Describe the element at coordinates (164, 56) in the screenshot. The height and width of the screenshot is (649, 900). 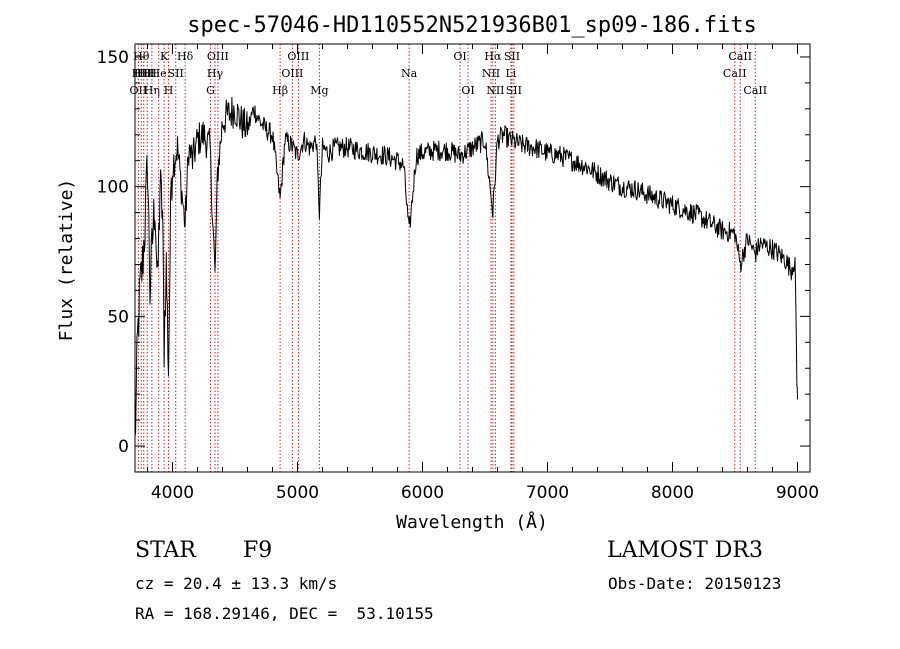
I see `line-marker-label: K` at that location.